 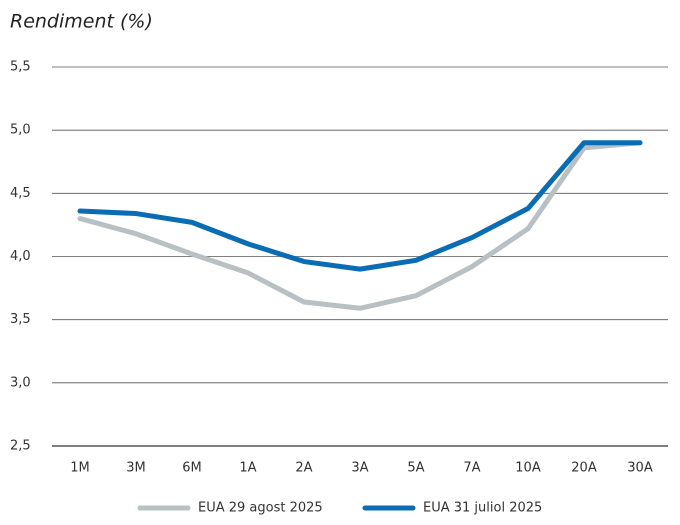 I want to click on x-tick-label: 20A, so click(x=584, y=468).